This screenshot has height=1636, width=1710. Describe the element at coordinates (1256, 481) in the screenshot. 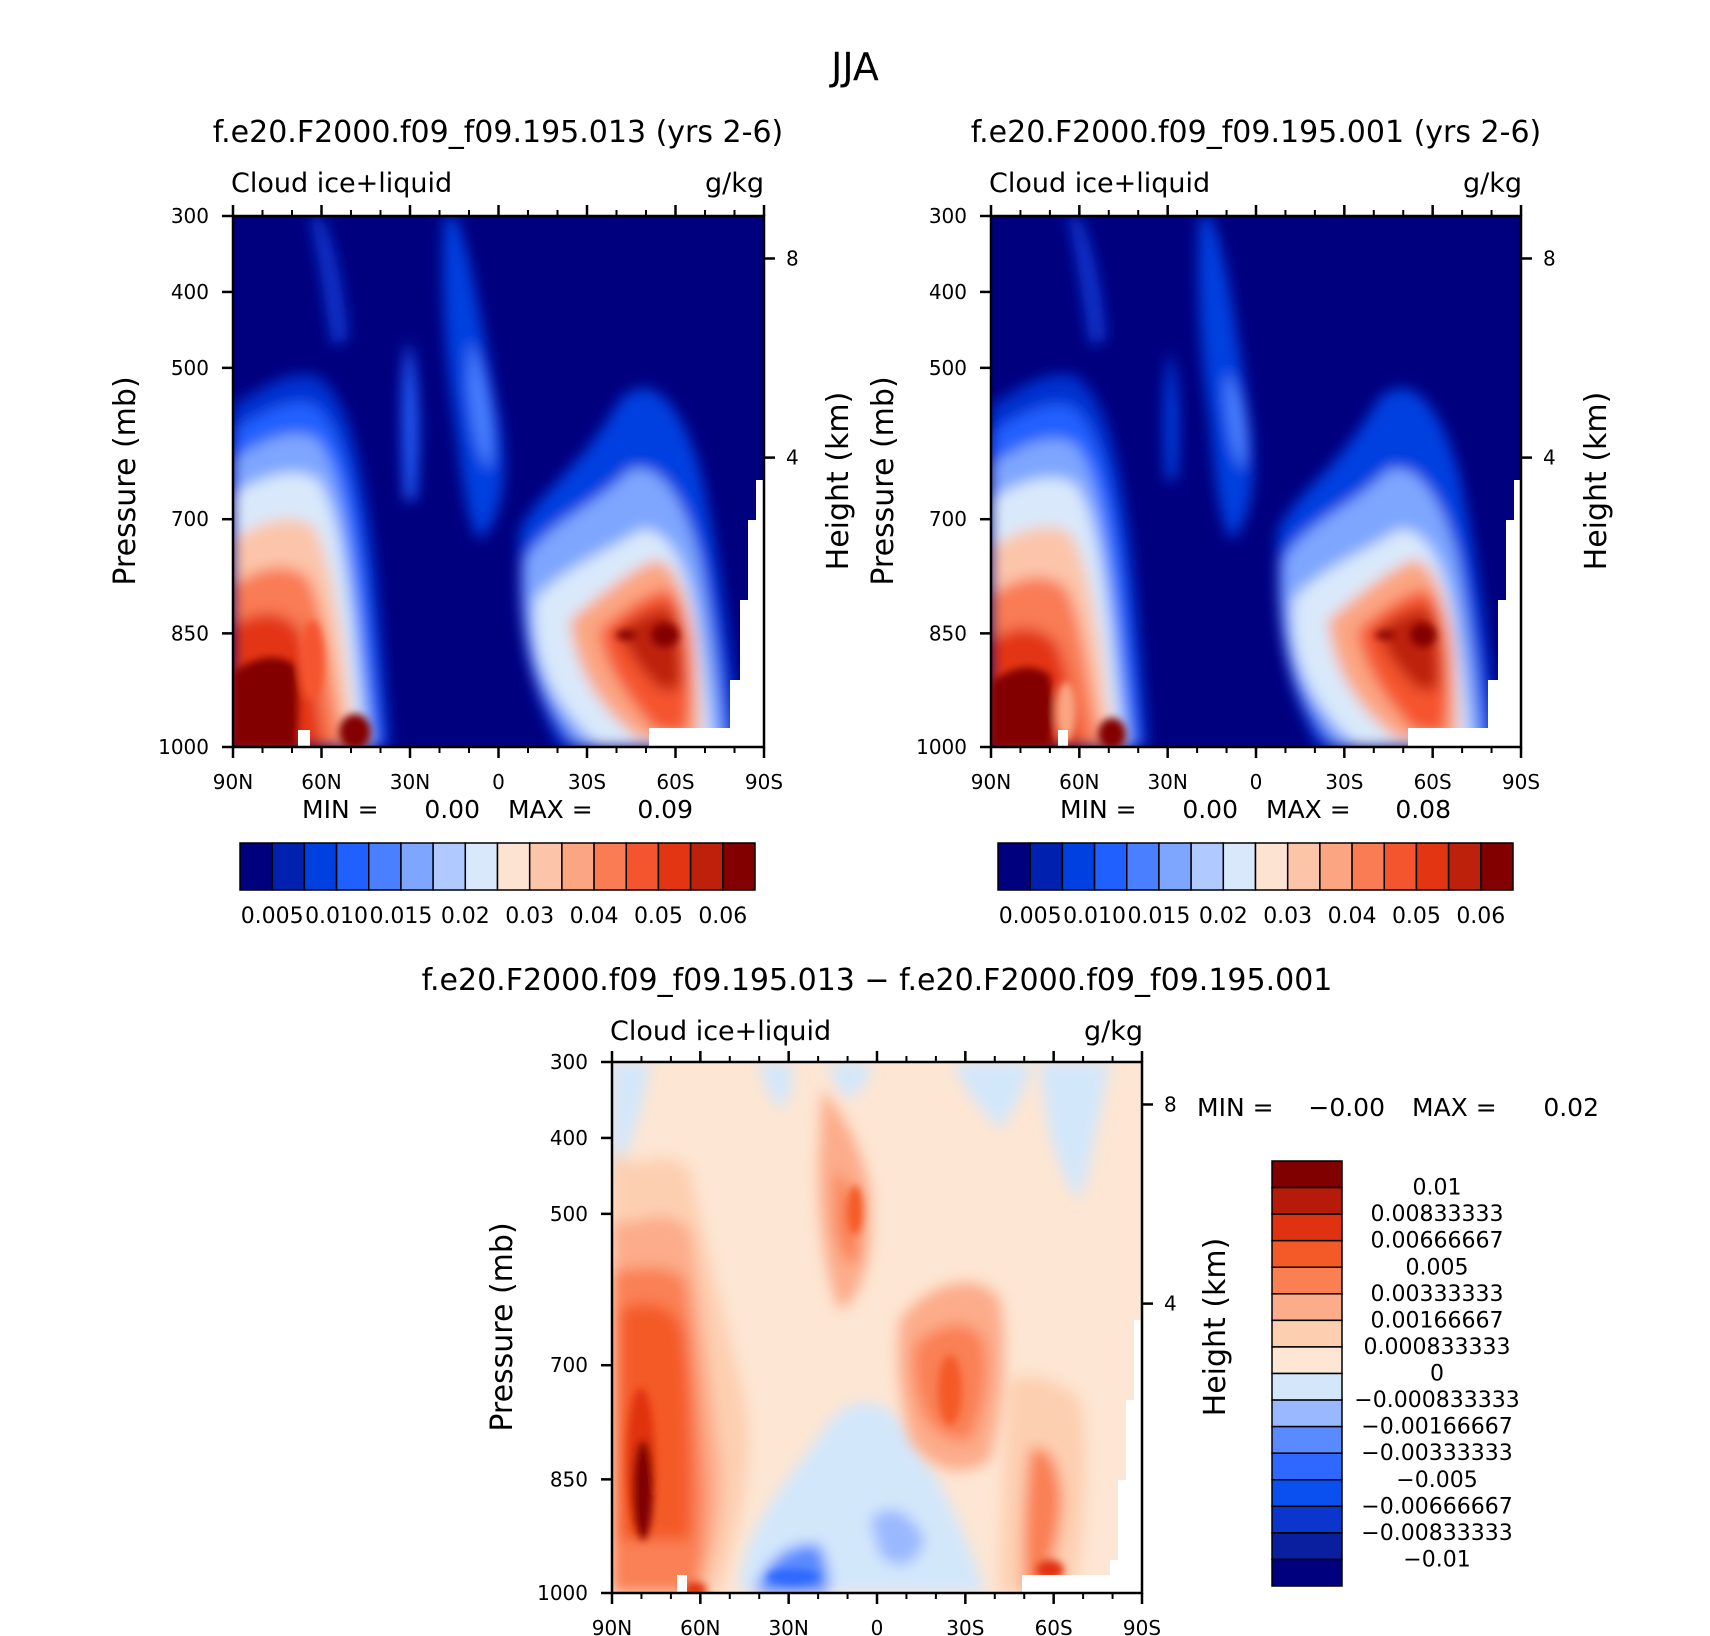

I see `contour-field` at that location.